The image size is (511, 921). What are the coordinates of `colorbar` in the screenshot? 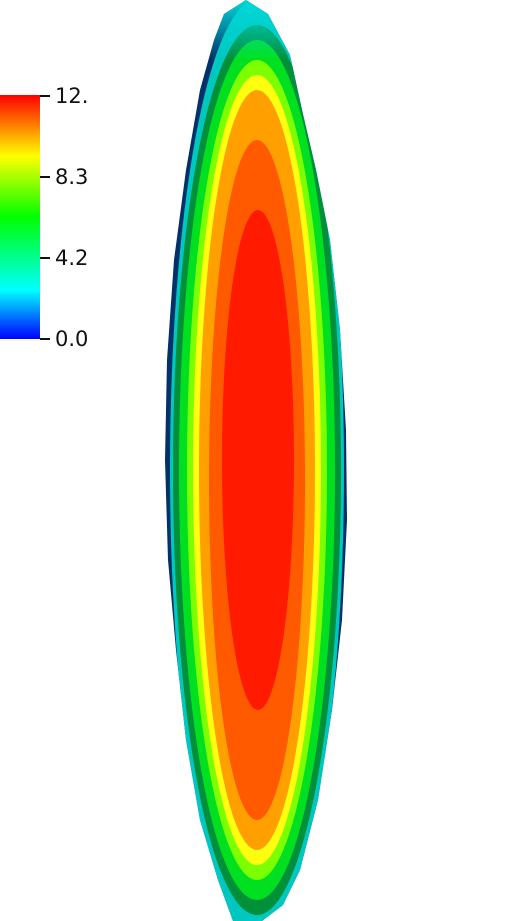 It's located at (20, 217).